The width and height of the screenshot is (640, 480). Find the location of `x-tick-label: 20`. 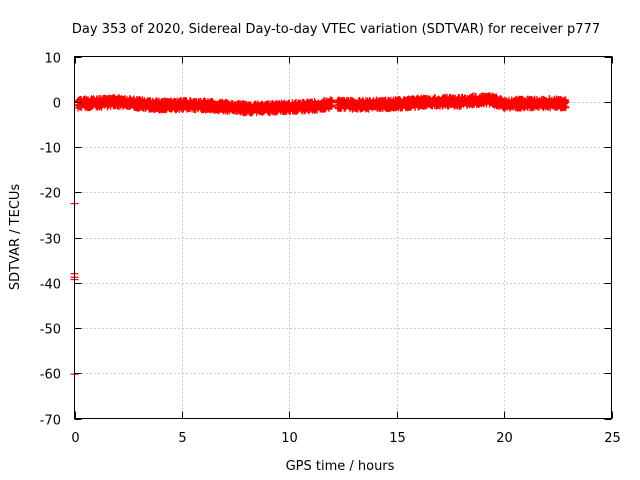

x-tick-label: 20 is located at coordinates (504, 438).